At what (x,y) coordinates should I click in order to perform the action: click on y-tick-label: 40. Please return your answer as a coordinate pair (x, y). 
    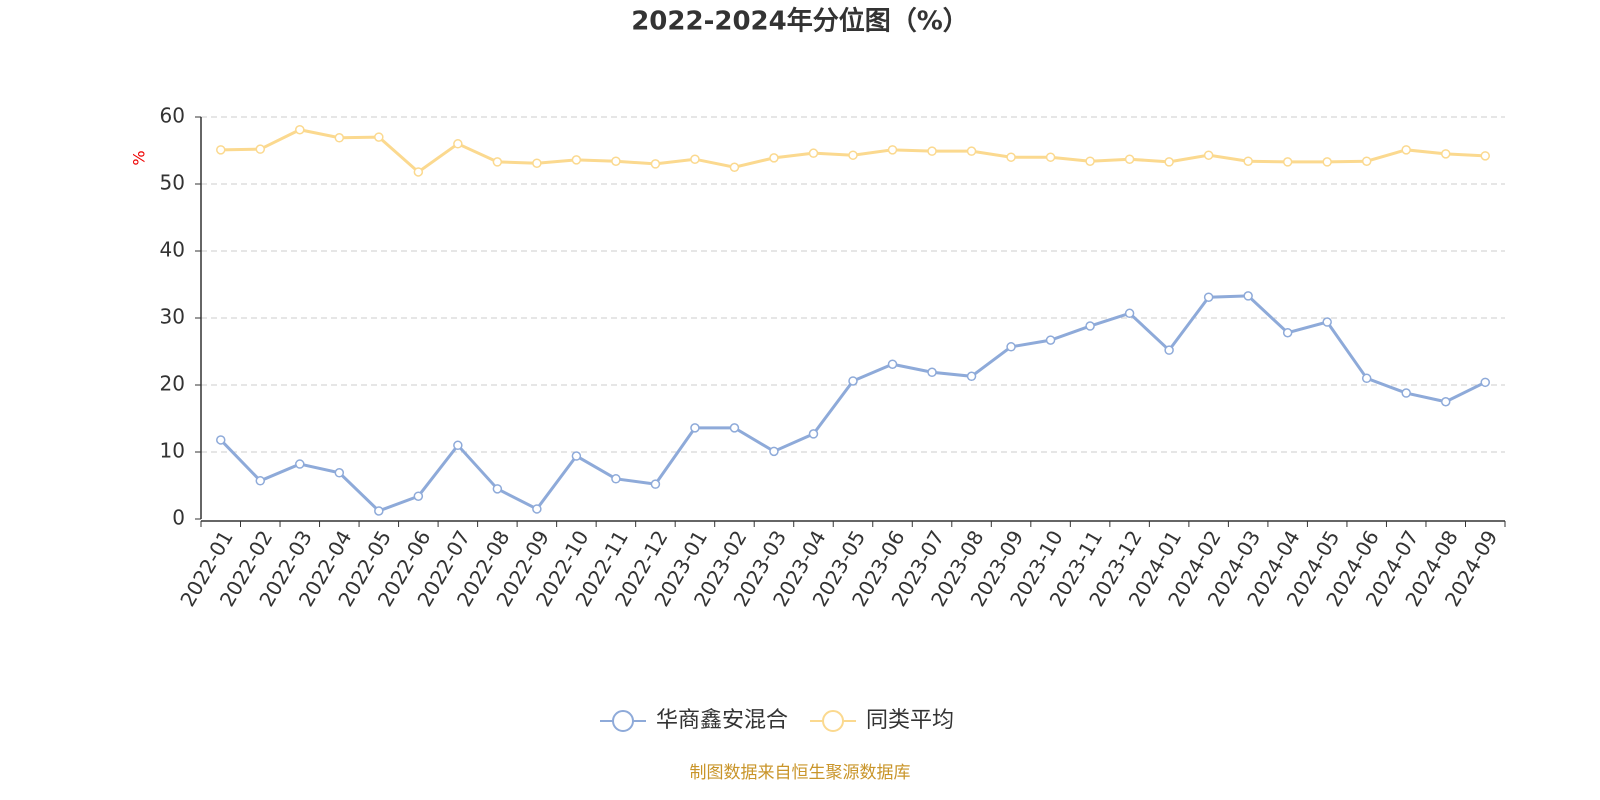
    Looking at the image, I should click on (172, 250).